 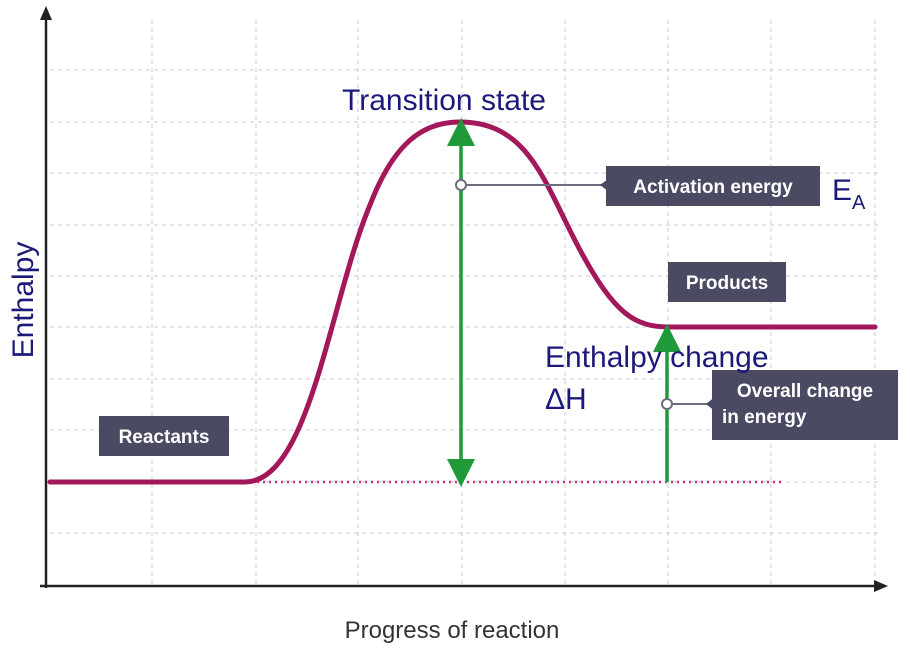 What do you see at coordinates (23, 300) in the screenshot?
I see `y-axis-title: Enthalpy` at bounding box center [23, 300].